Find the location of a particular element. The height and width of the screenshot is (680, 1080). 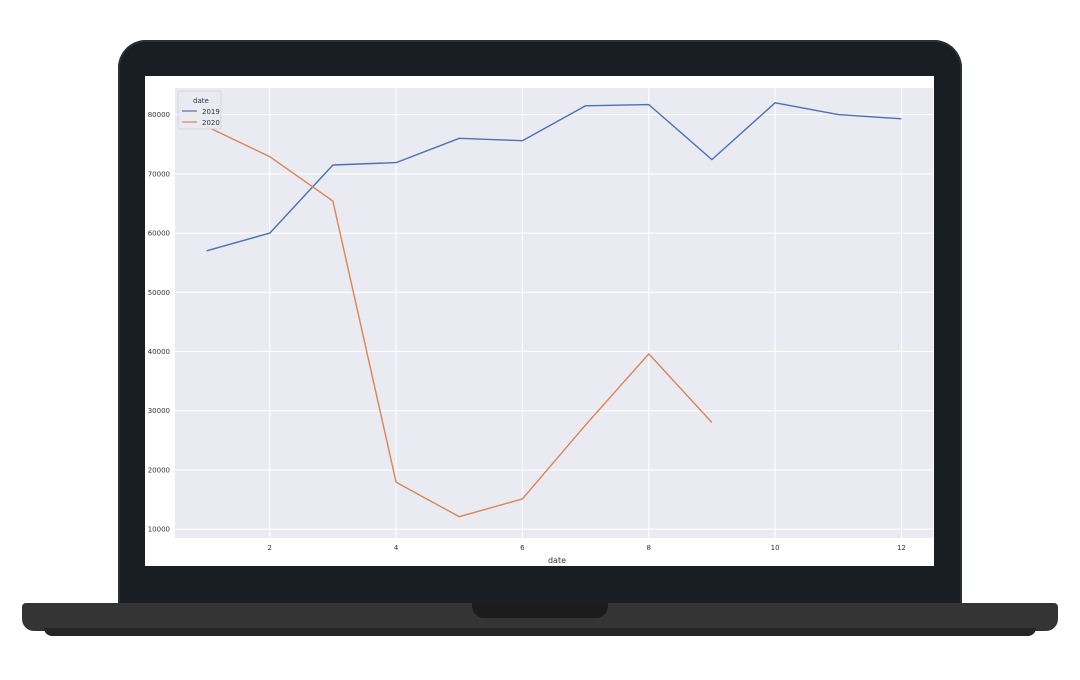

y-tick-label: 10000 is located at coordinates (159, 530).